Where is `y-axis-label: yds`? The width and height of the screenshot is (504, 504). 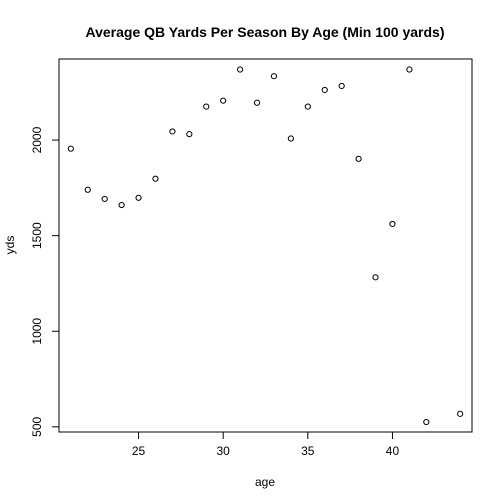 y-axis-label: yds is located at coordinates (10, 245).